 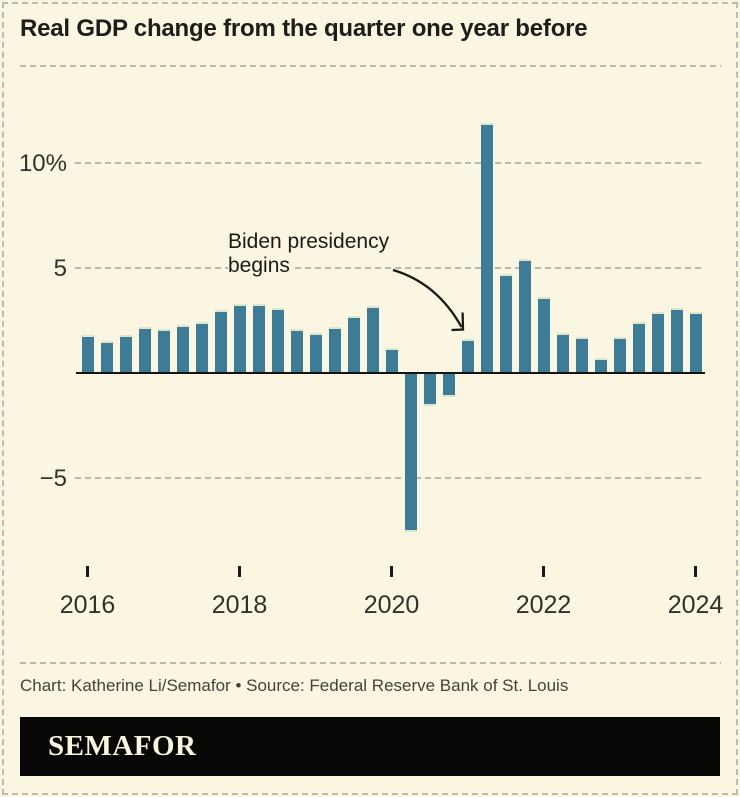 I want to click on gridline--5, so click(x=390, y=478).